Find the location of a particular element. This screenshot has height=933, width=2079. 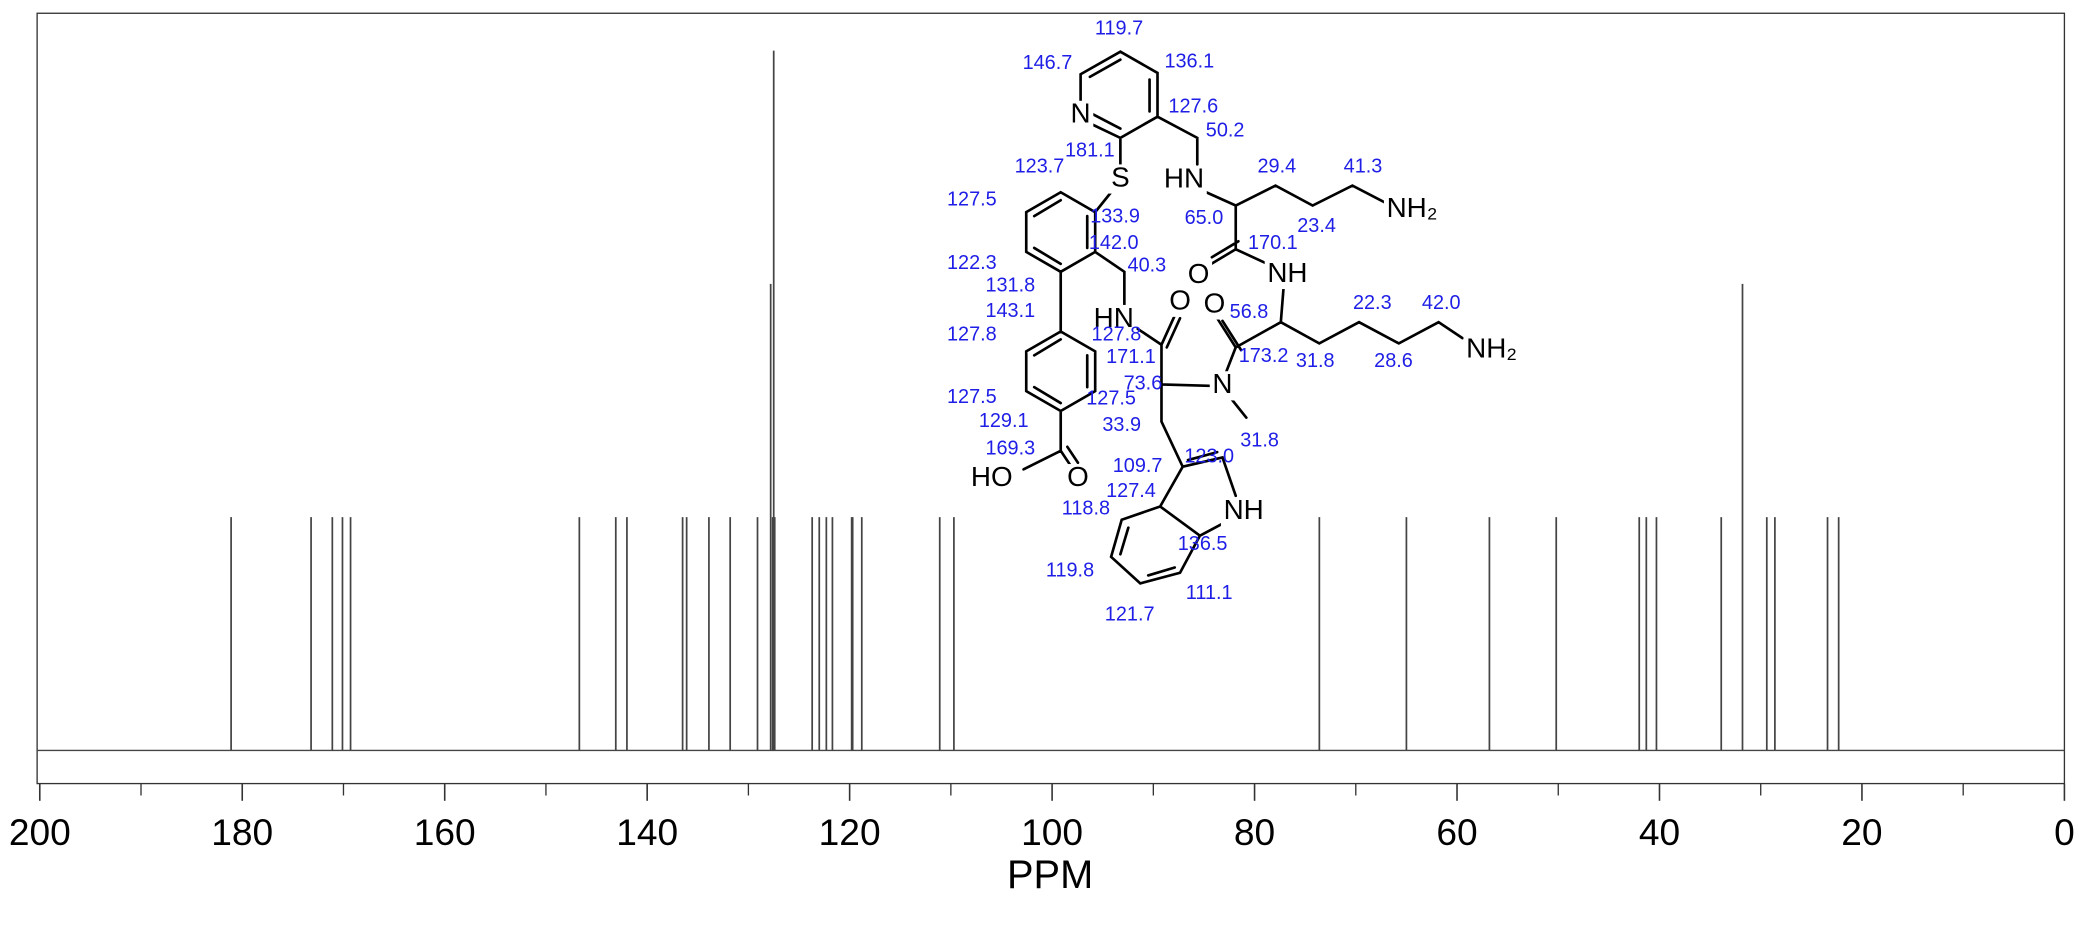

shift-label: 143.1 is located at coordinates (1010, 311).